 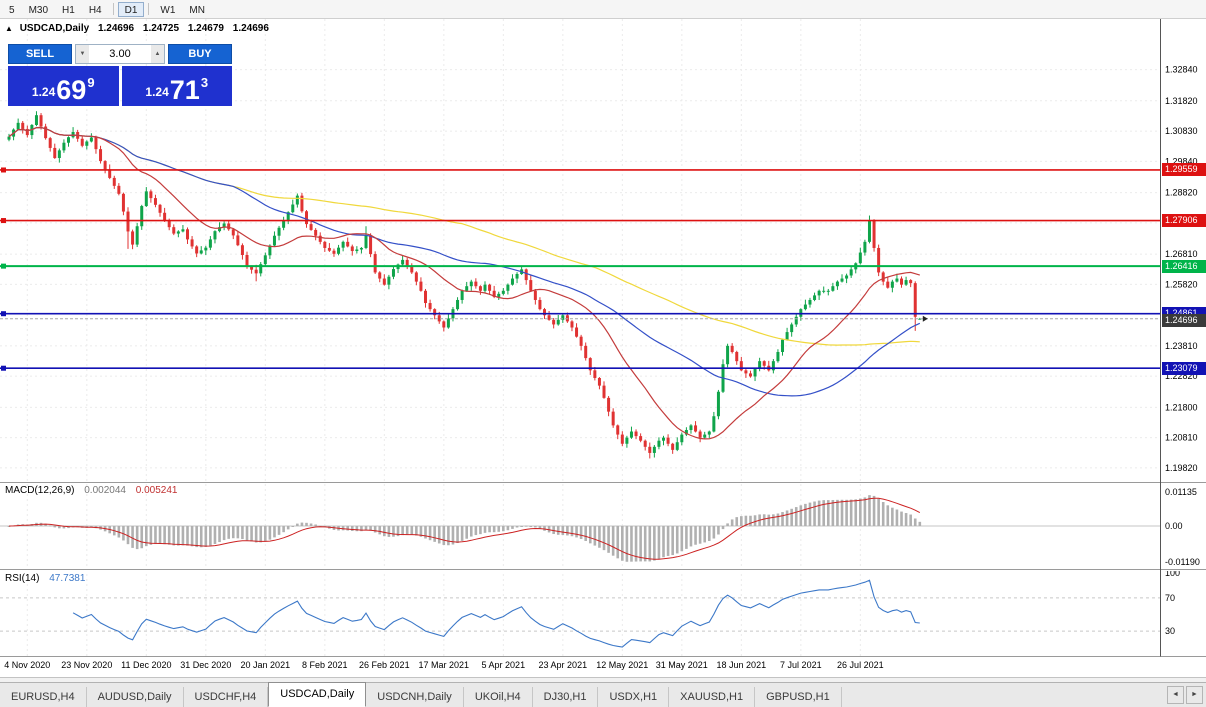 What do you see at coordinates (157, 54) in the screenshot?
I see `volume-increase-icon: ▲` at bounding box center [157, 54].